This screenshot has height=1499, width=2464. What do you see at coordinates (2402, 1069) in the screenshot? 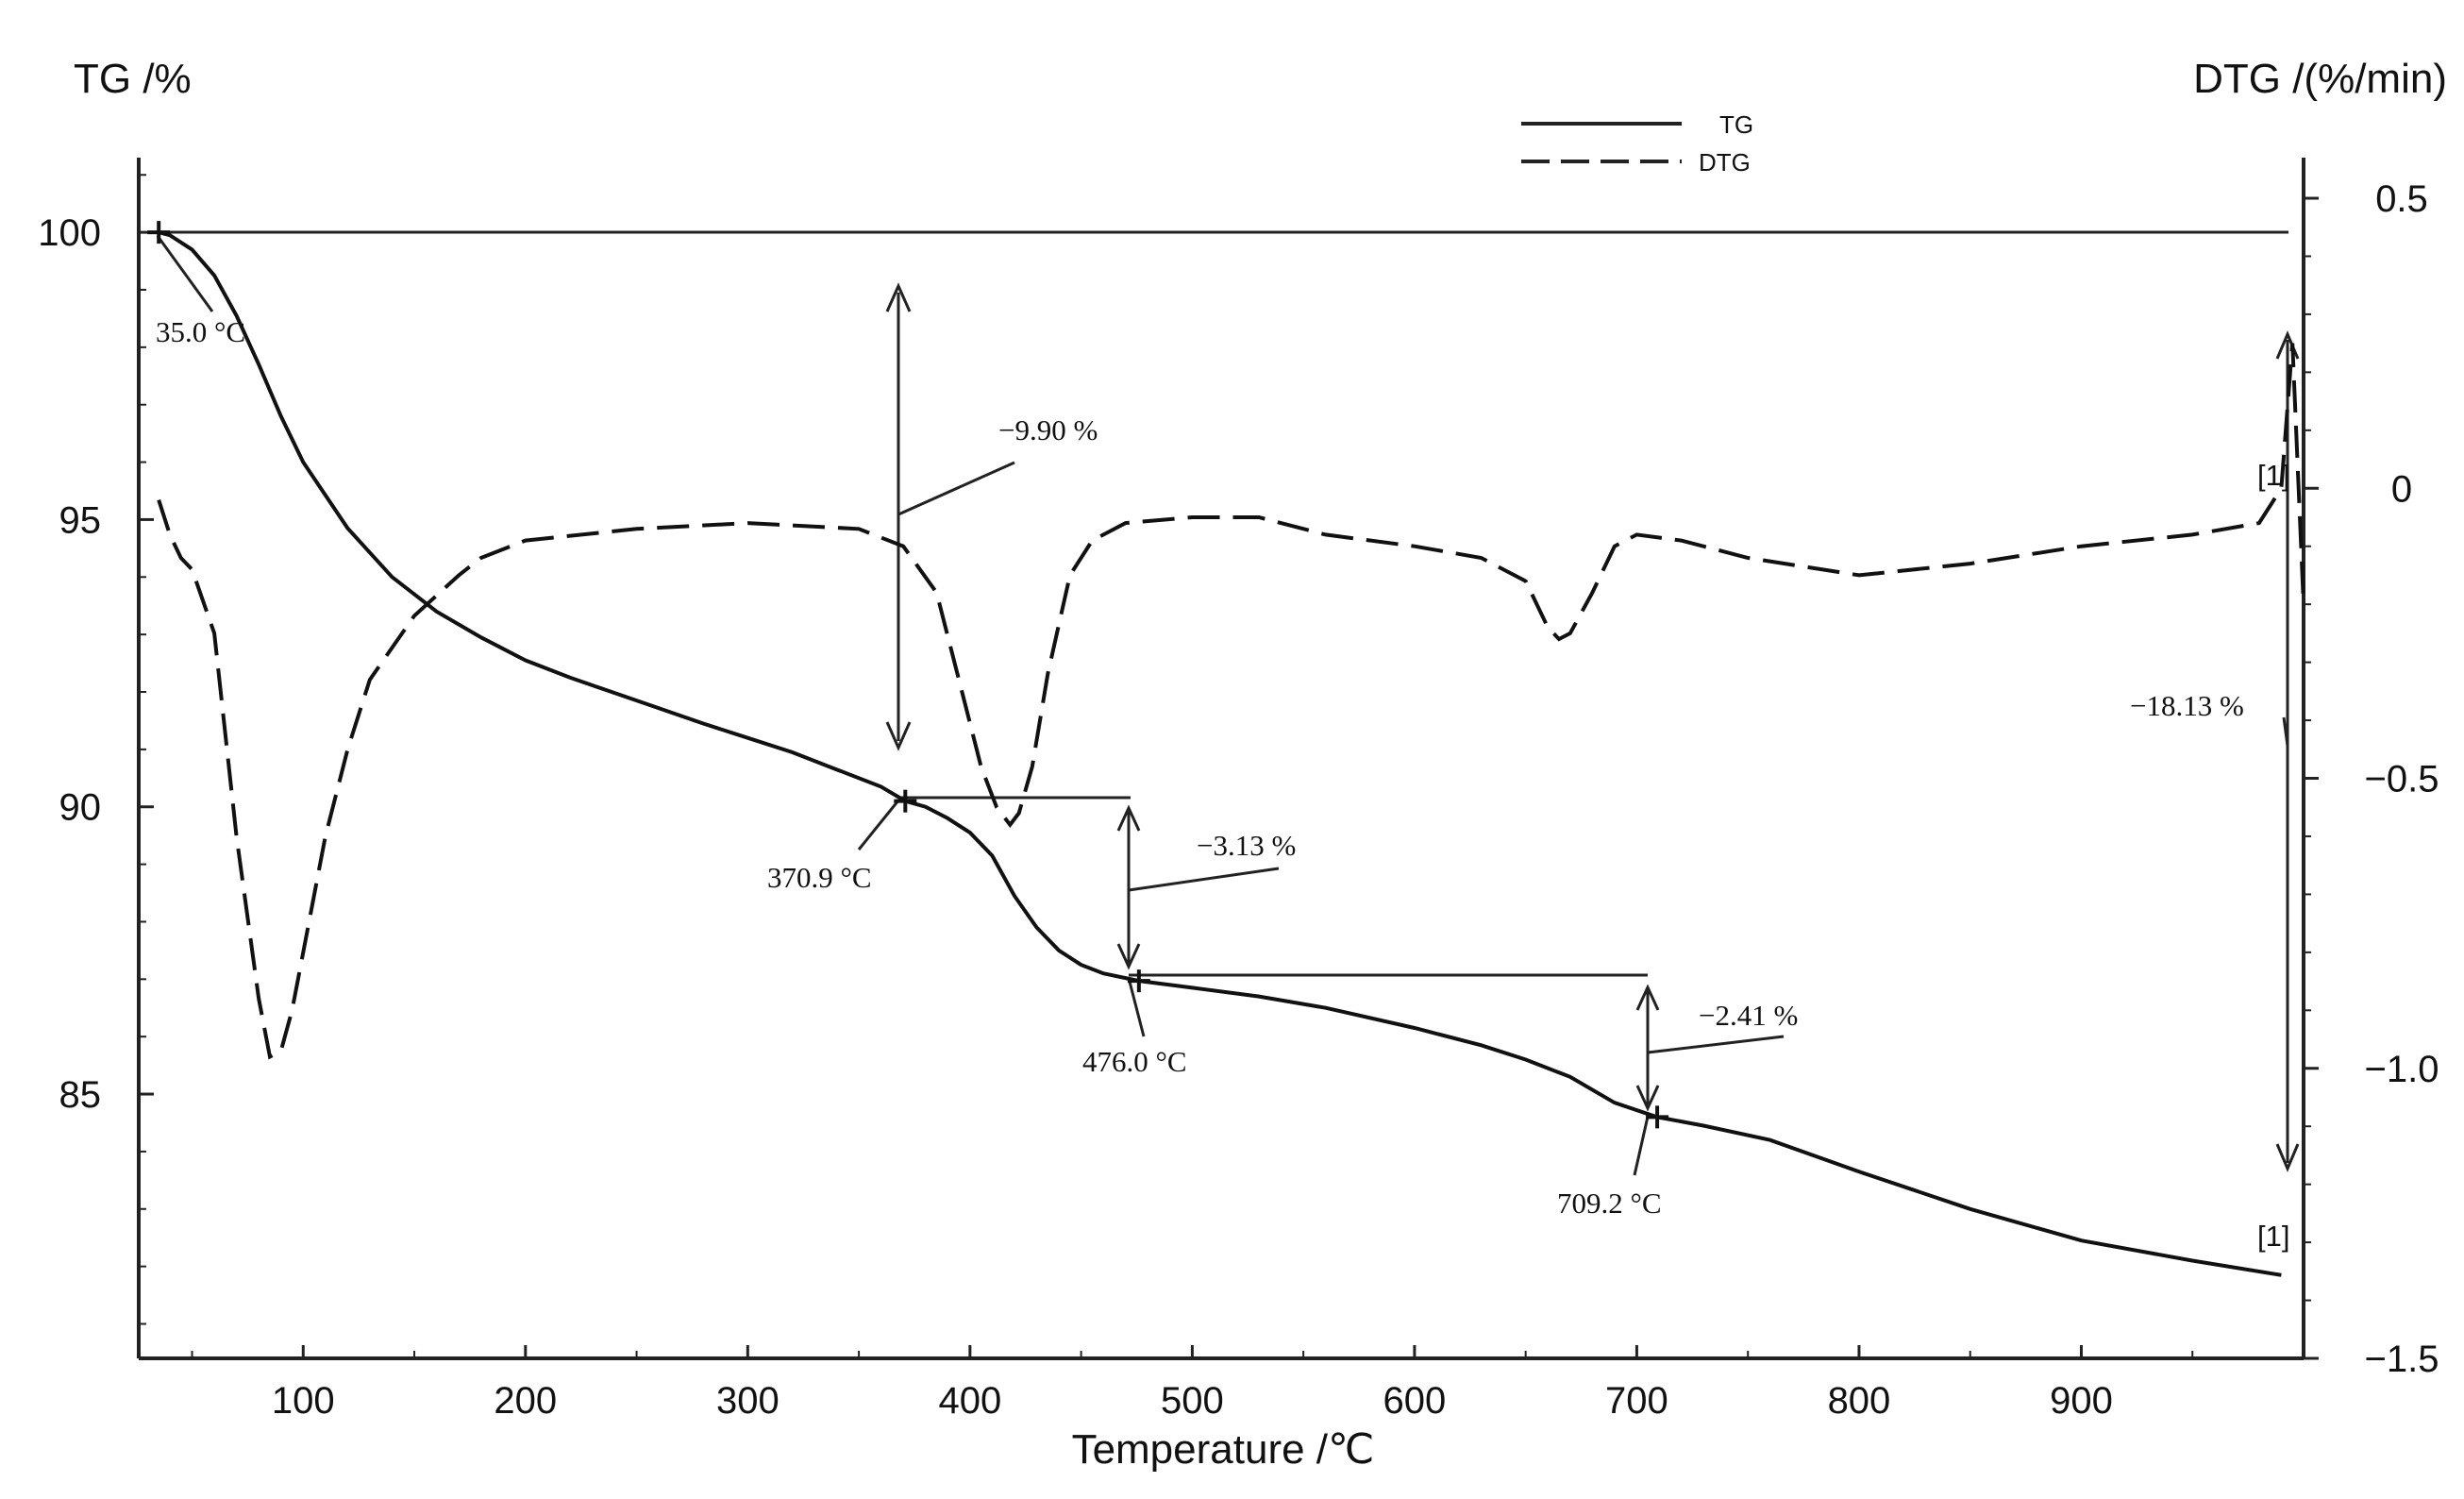
I see `y-right-tick-label: −1.0` at bounding box center [2402, 1069].